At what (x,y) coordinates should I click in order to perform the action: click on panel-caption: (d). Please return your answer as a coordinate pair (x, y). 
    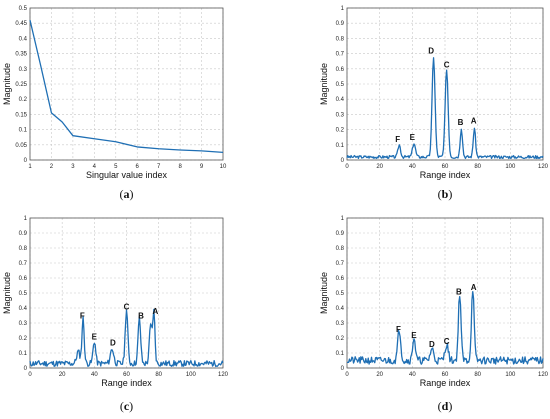
    Looking at the image, I should click on (445, 406).